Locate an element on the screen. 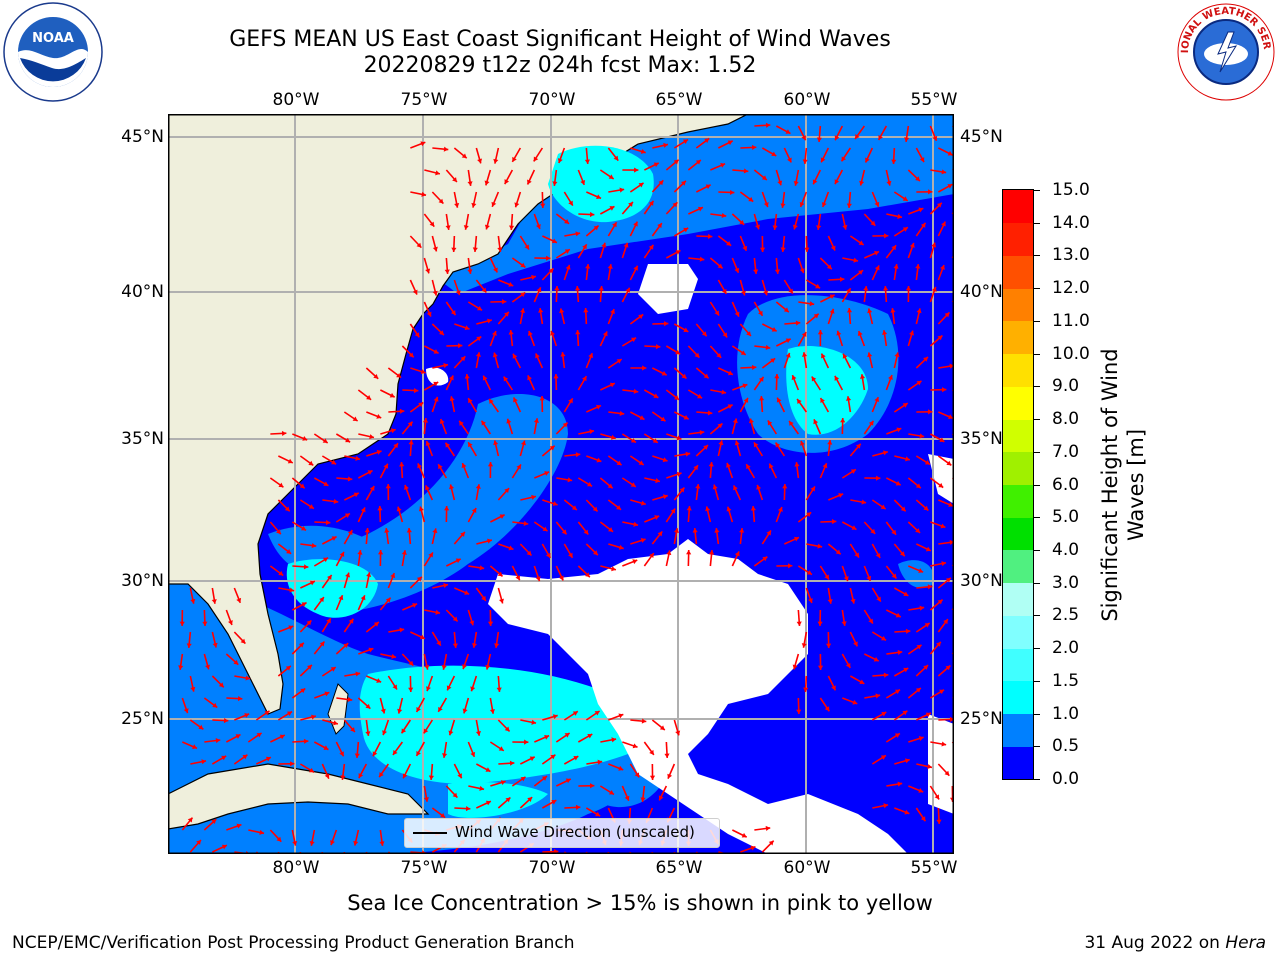  lon-label-bottom: 70°W is located at coordinates (552, 868).